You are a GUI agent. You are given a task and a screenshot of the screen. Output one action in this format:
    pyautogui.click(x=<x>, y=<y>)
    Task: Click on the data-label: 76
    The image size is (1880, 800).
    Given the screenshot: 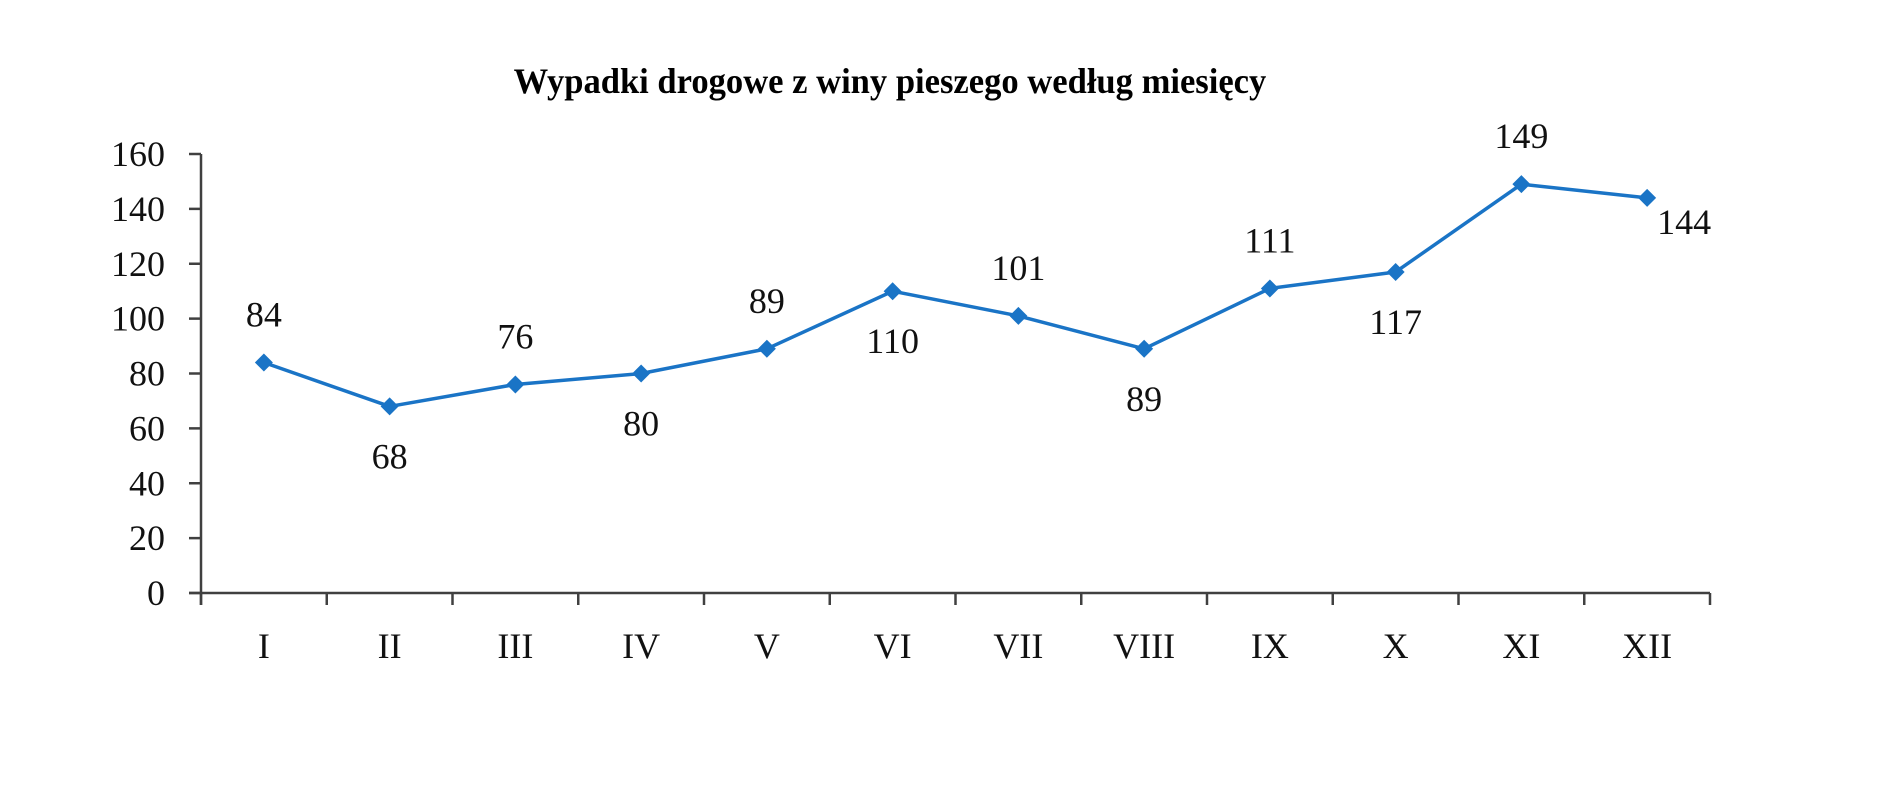 What is the action you would take?
    pyautogui.click(x=515, y=336)
    